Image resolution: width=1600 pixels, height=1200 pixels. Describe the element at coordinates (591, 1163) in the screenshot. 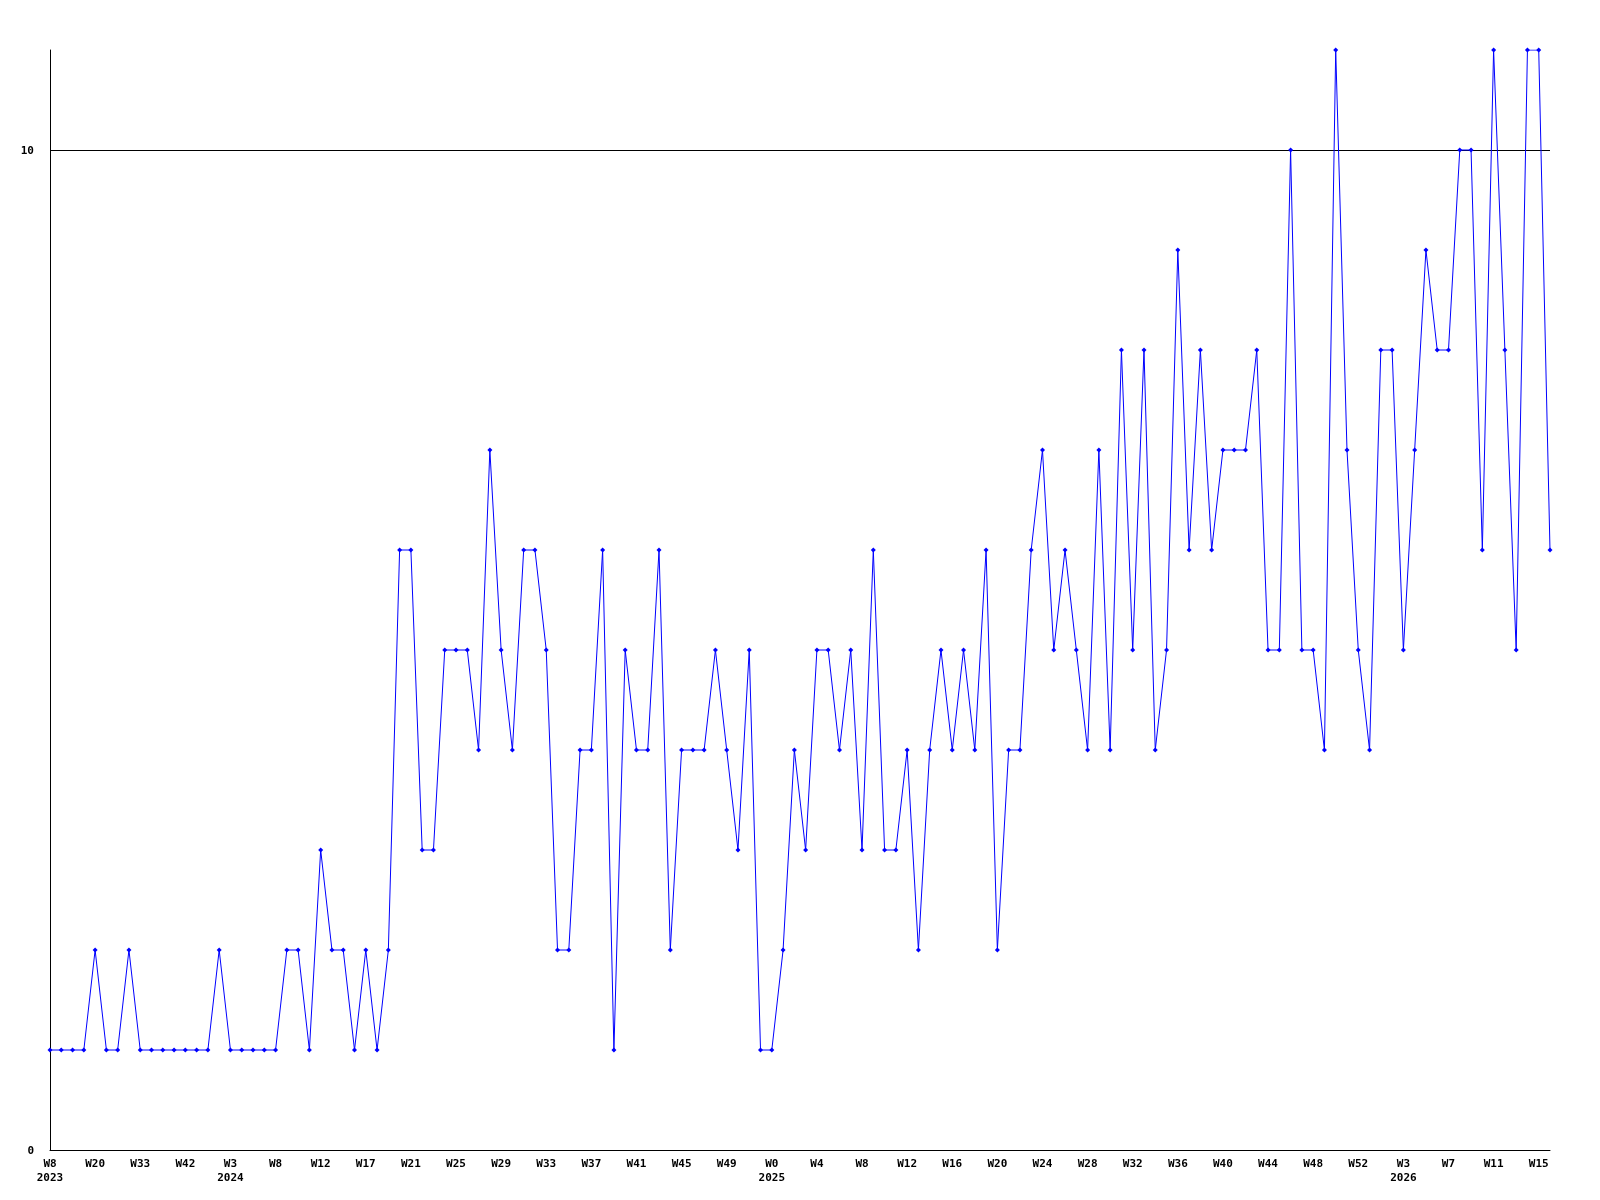

I see `x-tick-label: W37` at that location.